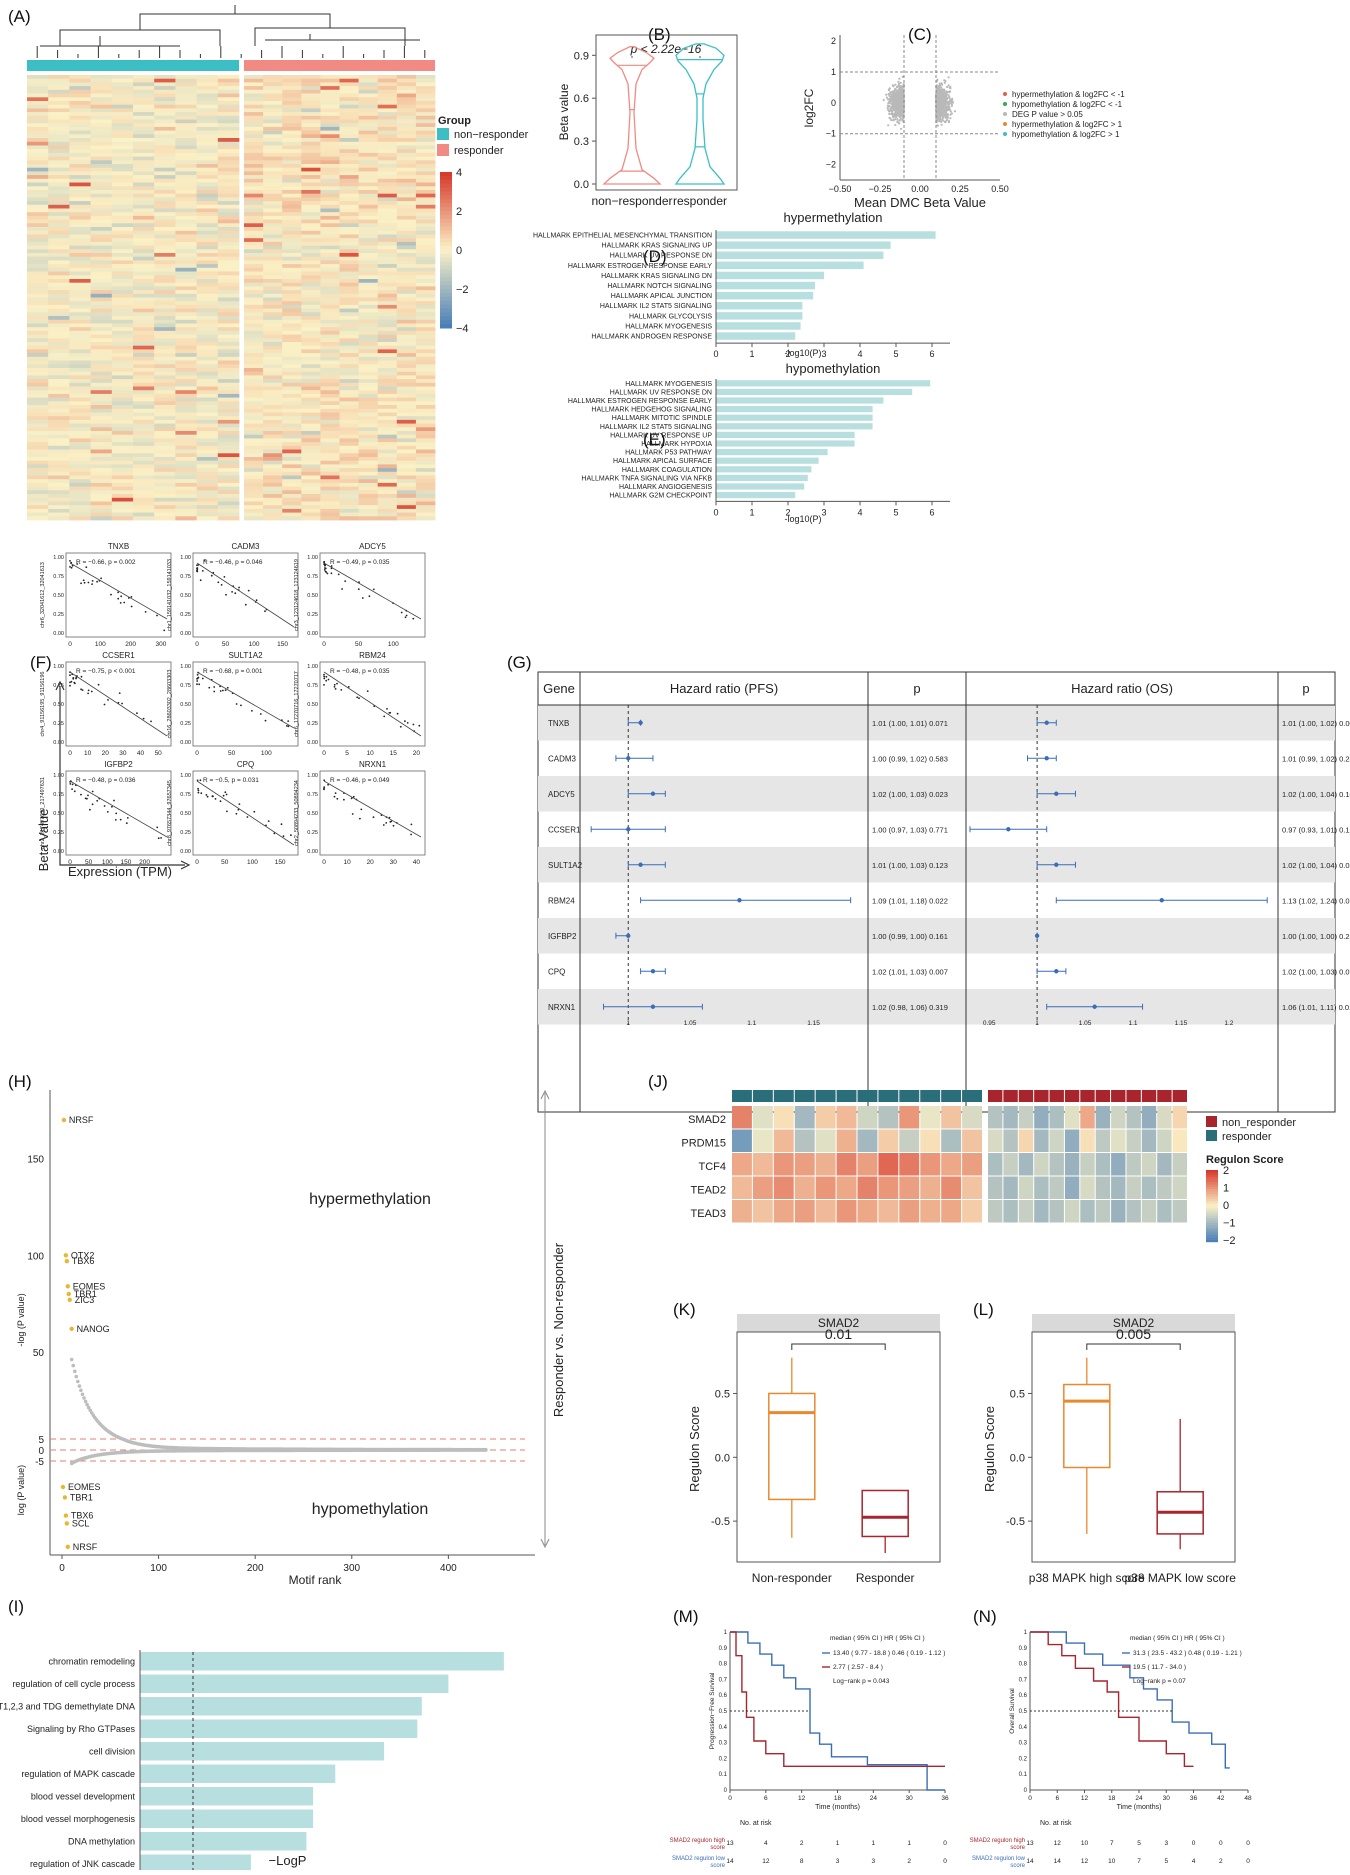 The width and height of the screenshot is (1350, 1875). I want to click on legend-dot, so click(1005, 124).